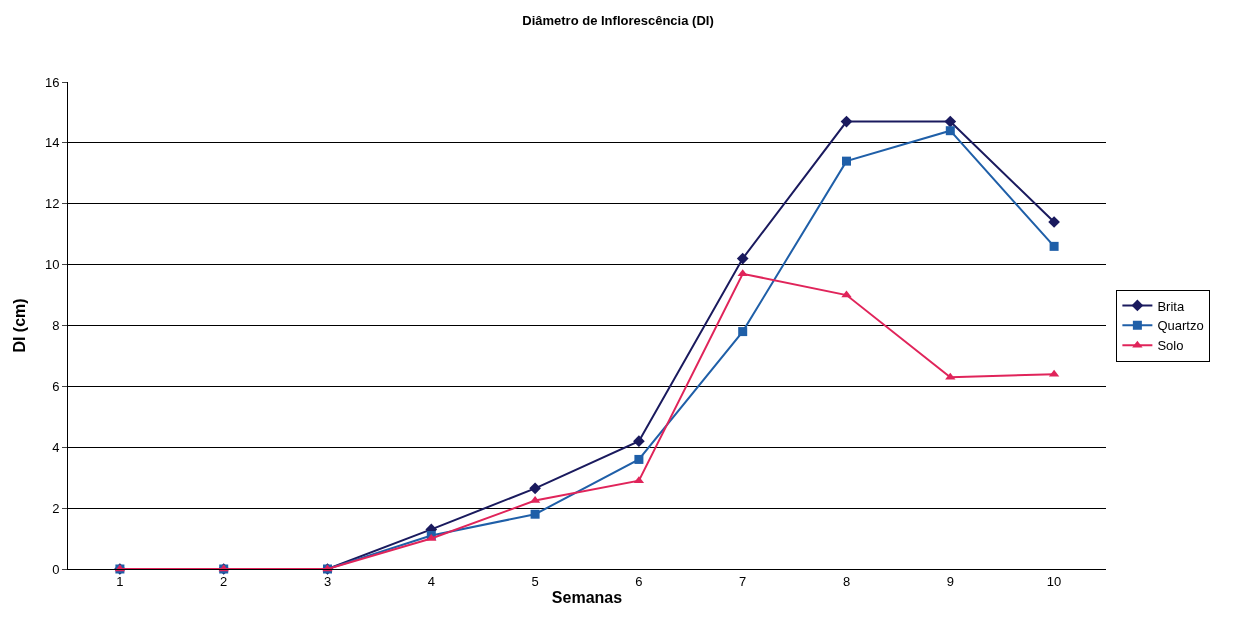 This screenshot has height=629, width=1236. Describe the element at coordinates (1054, 581) in the screenshot. I see `x-tick-label: 10` at that location.